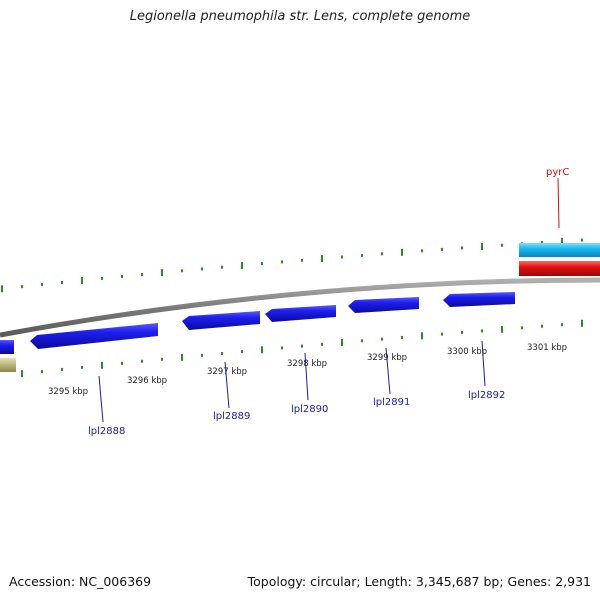 The width and height of the screenshot is (600, 600). Describe the element at coordinates (547, 348) in the screenshot. I see `scale-label-3301: 3301 kbp` at that location.